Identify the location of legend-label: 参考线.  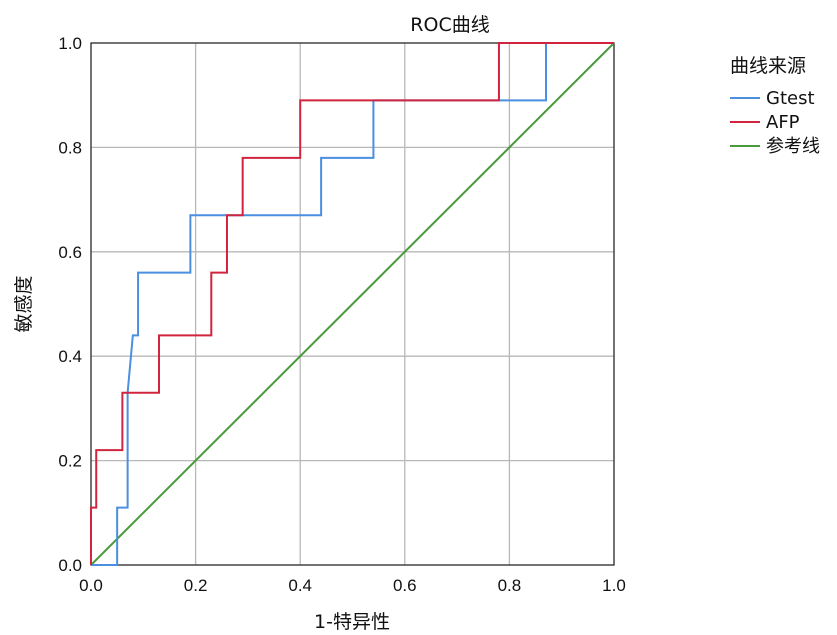
(793, 146).